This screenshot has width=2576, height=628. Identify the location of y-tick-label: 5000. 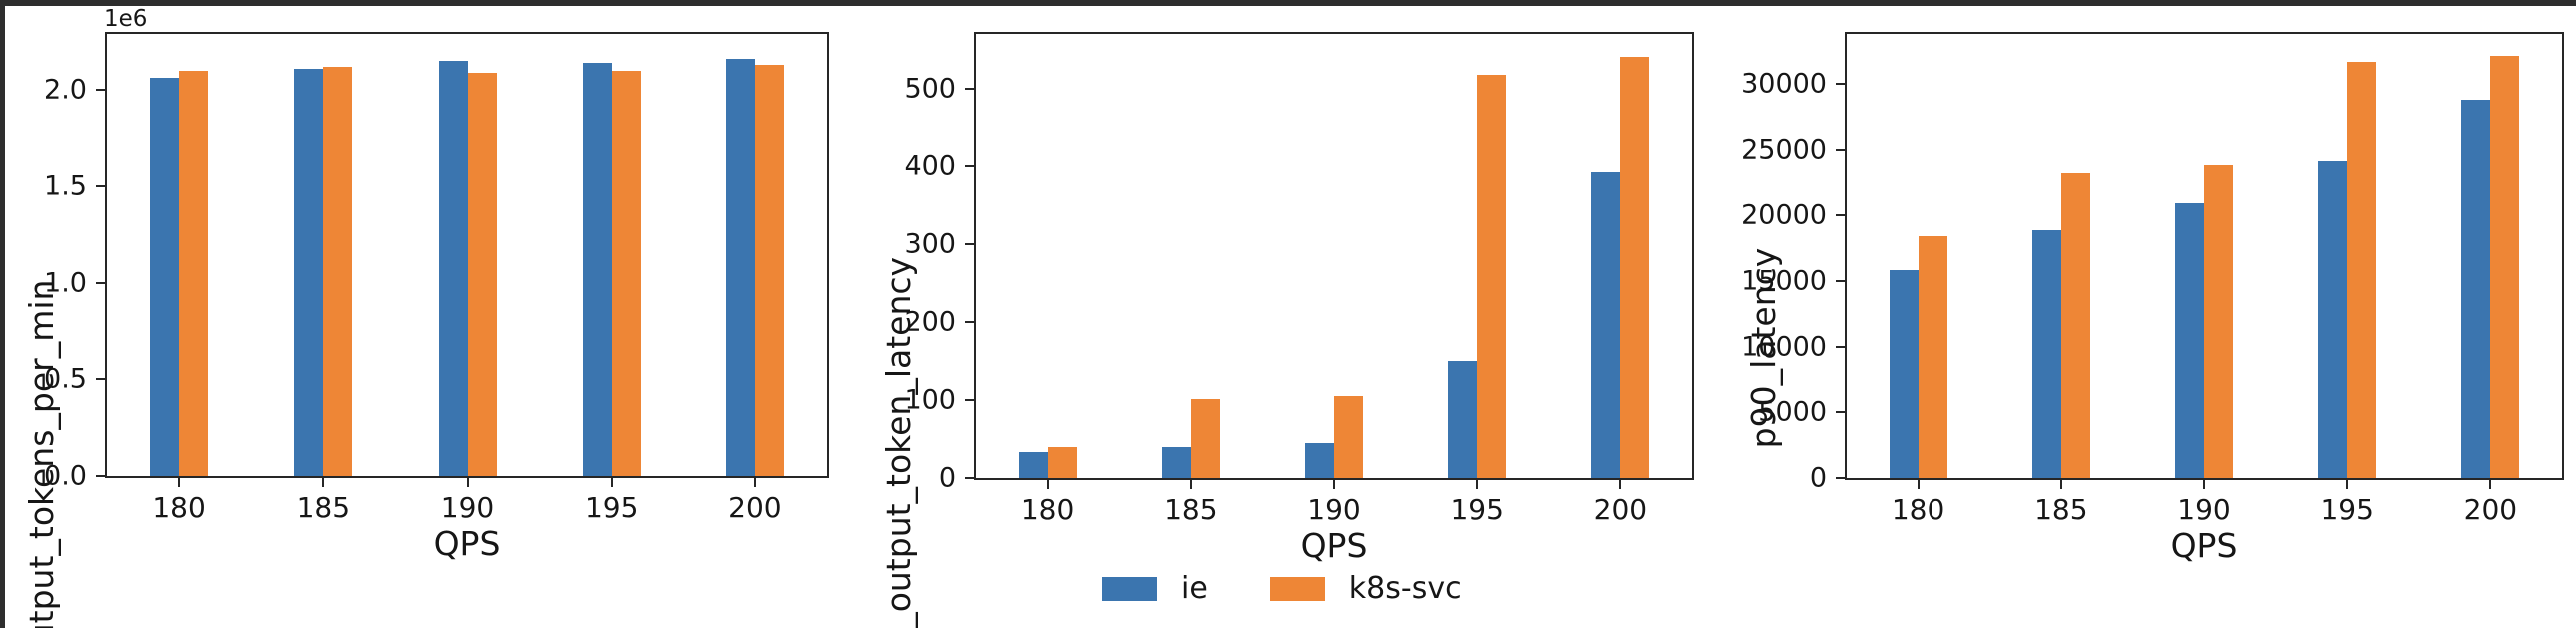
(1792, 412).